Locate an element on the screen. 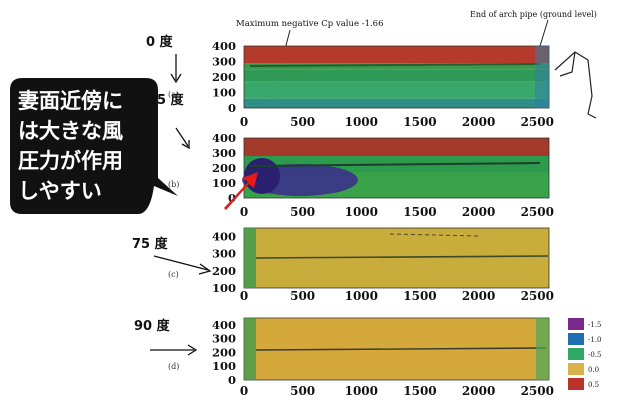 The image size is (621, 406). angle-0-label-group: 0 度 is located at coordinates (164, 59).